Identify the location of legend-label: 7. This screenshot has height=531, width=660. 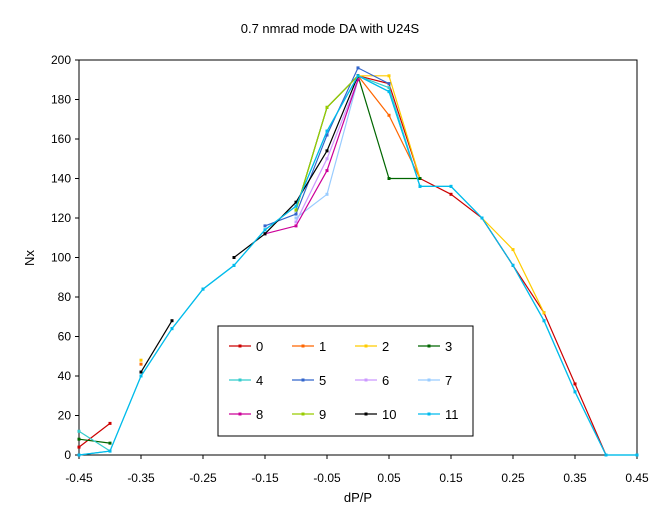
(448, 380).